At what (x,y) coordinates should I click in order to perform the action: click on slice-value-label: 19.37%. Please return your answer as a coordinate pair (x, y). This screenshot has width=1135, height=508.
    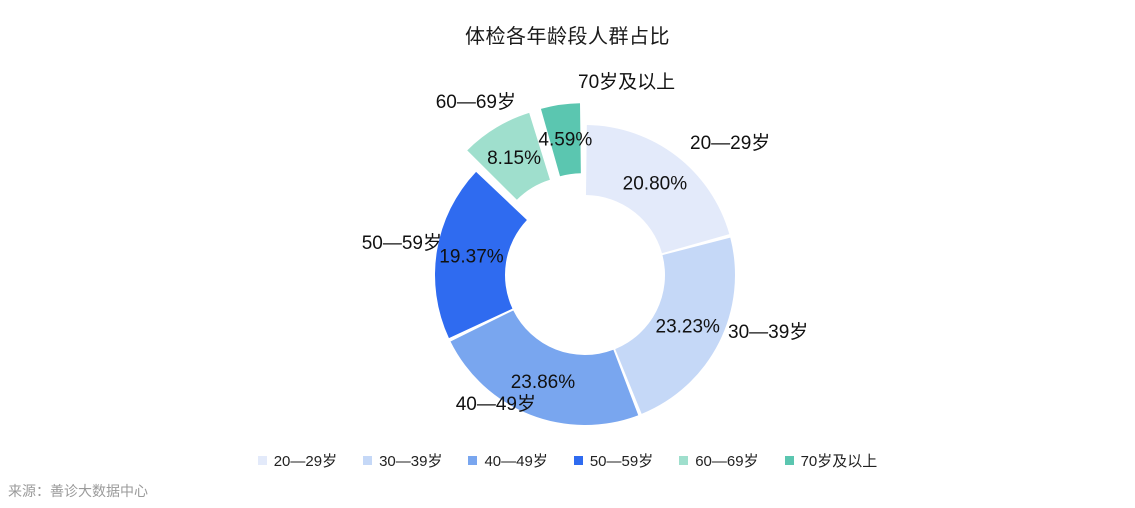
    Looking at the image, I should click on (471, 256).